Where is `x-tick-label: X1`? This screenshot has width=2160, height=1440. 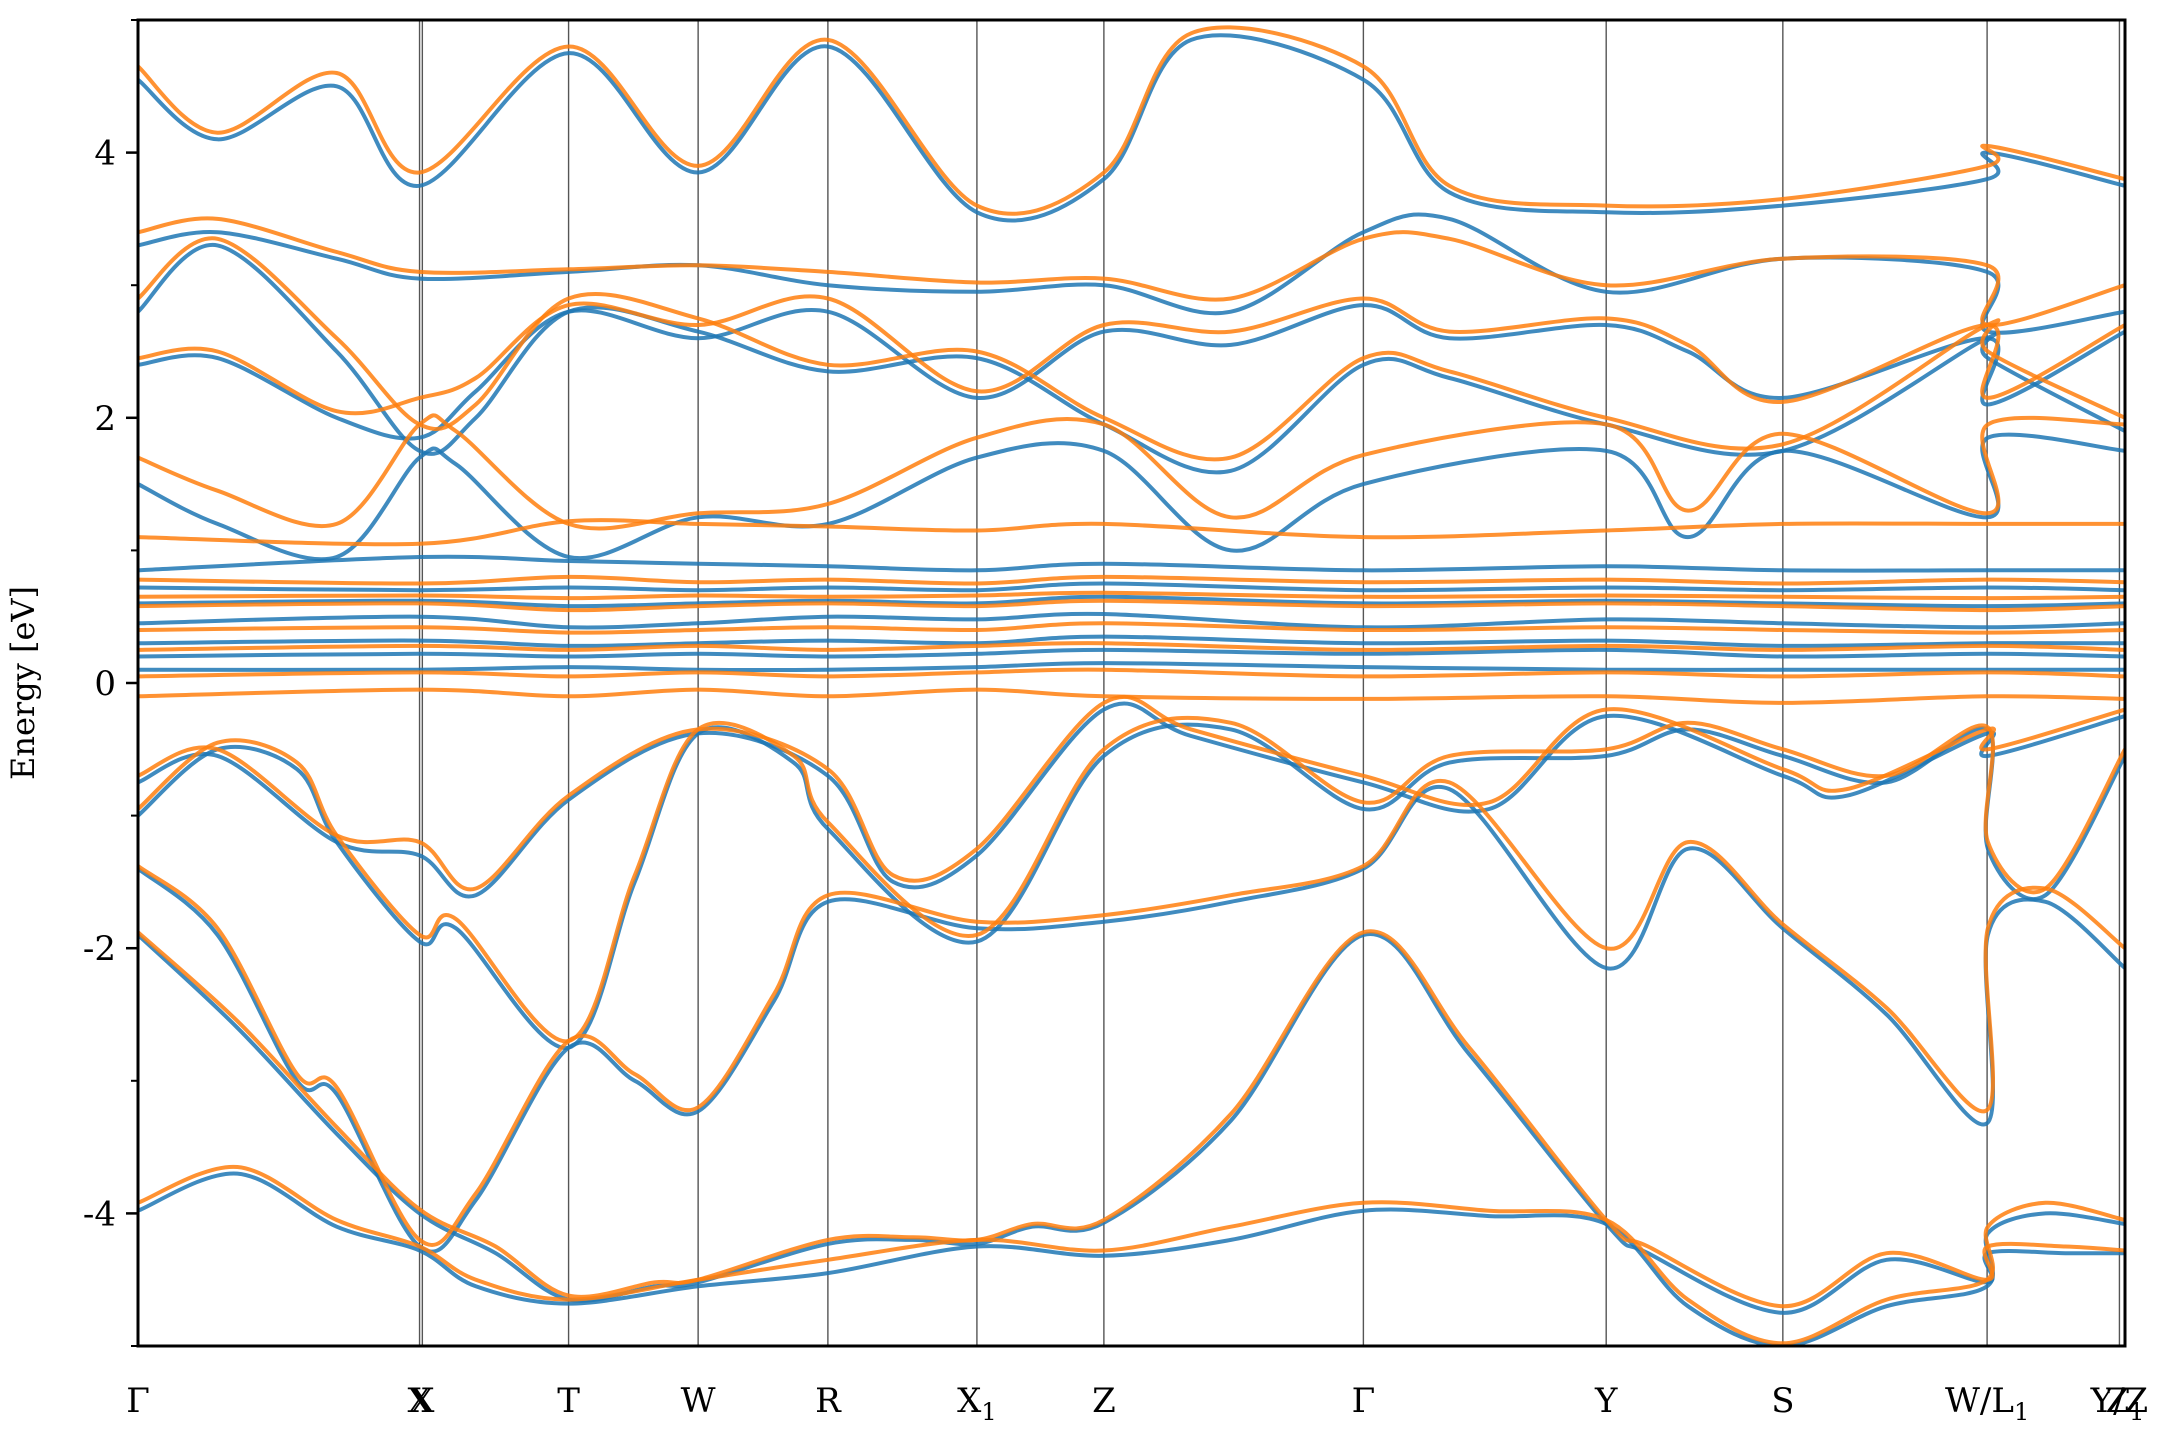
x-tick-label: X1 is located at coordinates (977, 1403).